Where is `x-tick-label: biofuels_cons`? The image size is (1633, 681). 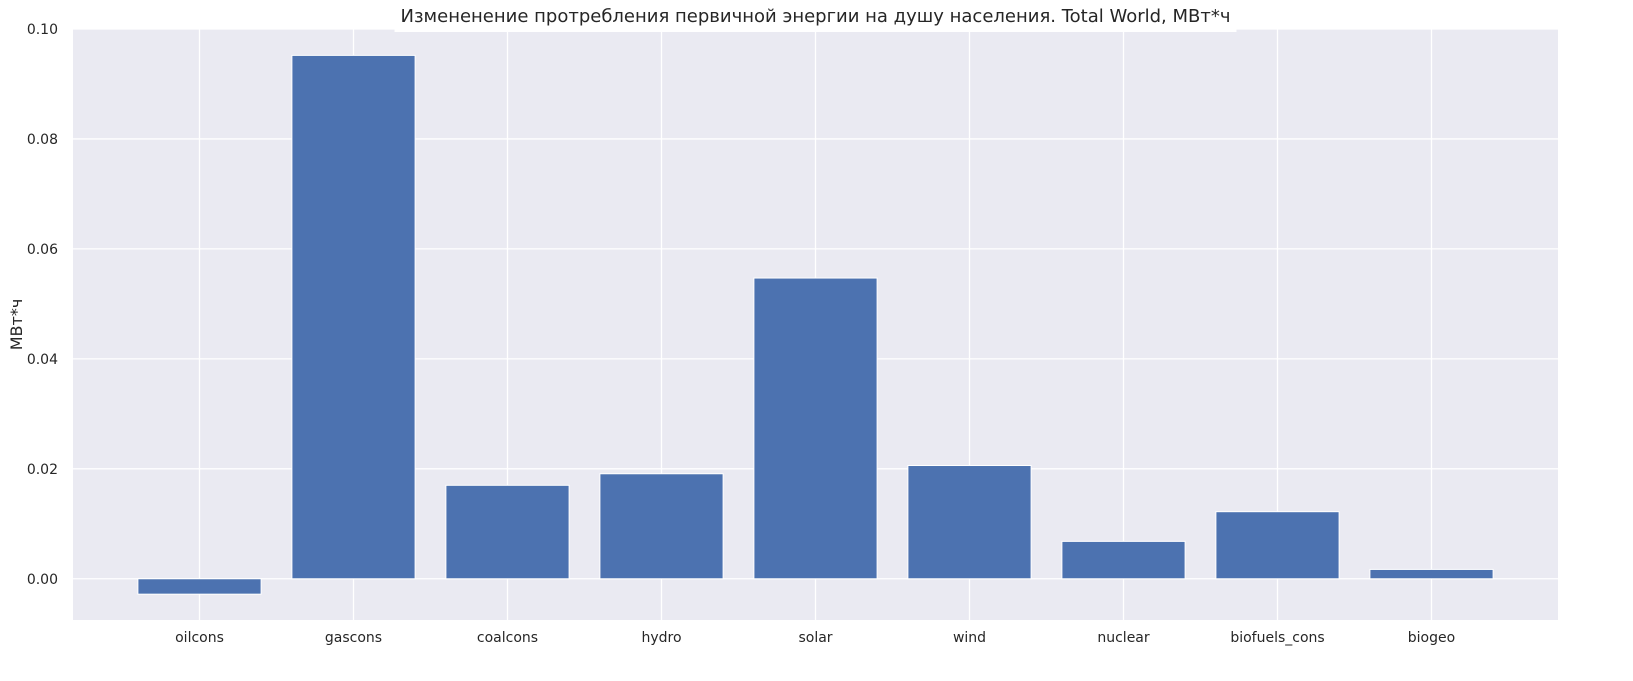
x-tick-label: biofuels_cons is located at coordinates (1277, 638).